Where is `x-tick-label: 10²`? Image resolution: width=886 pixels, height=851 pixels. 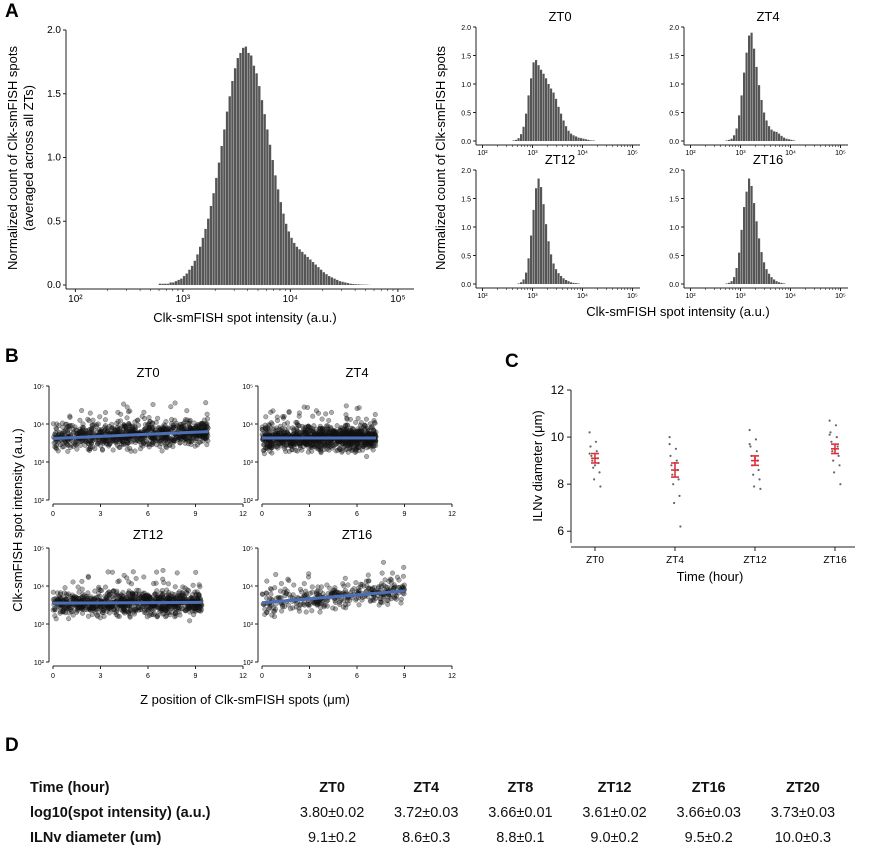
x-tick-label: 10² is located at coordinates (482, 153).